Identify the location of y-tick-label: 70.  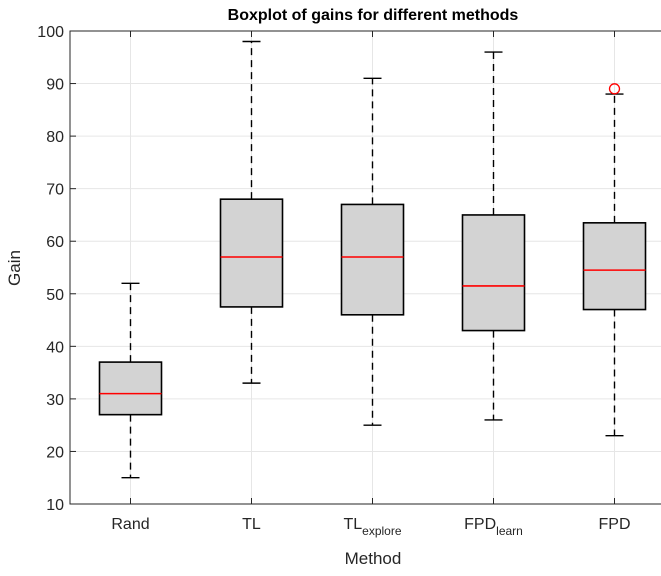
(55, 190).